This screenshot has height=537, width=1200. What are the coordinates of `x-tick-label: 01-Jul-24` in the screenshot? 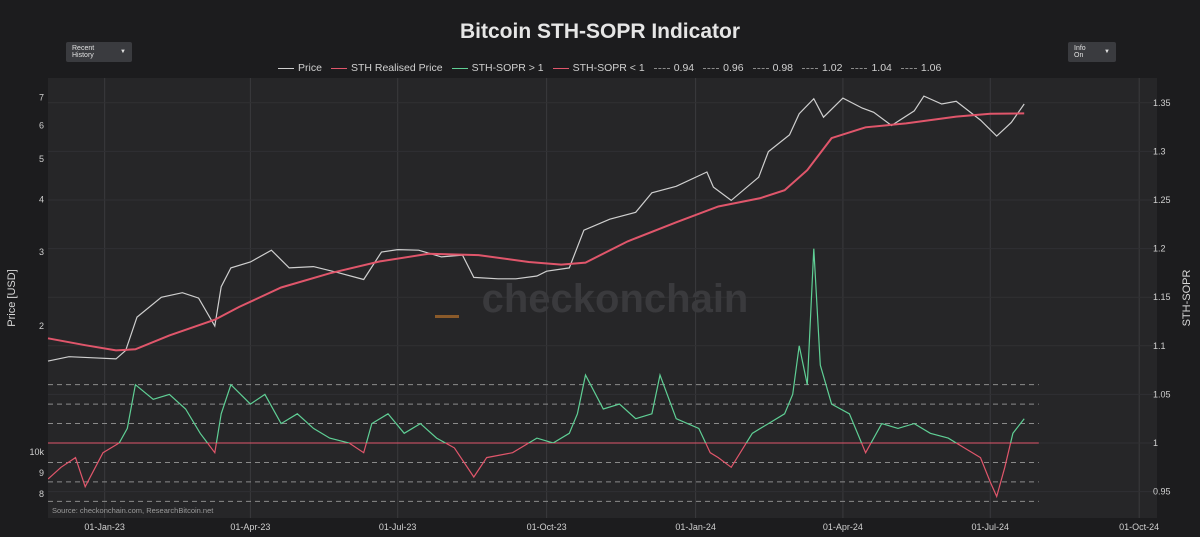 It's located at (990, 527).